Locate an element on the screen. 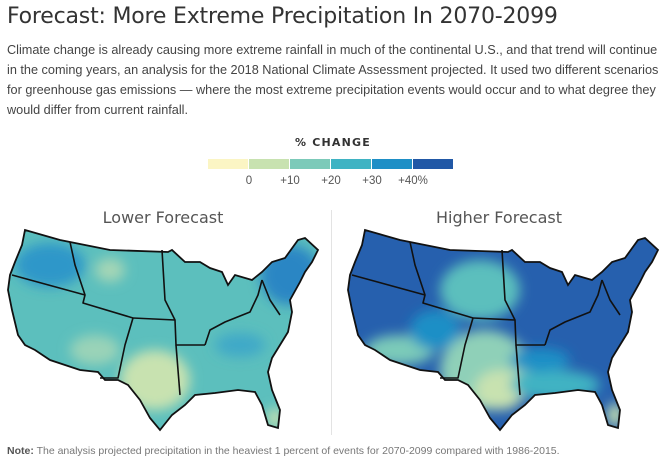 This screenshot has width=666, height=467. lower-forecast-title: Lower Forecast is located at coordinates (163, 217).